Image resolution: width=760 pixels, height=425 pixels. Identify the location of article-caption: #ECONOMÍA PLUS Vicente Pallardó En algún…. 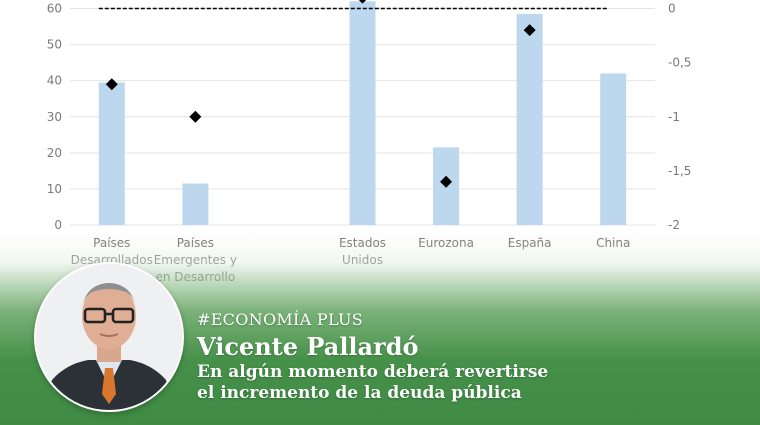
(372, 356).